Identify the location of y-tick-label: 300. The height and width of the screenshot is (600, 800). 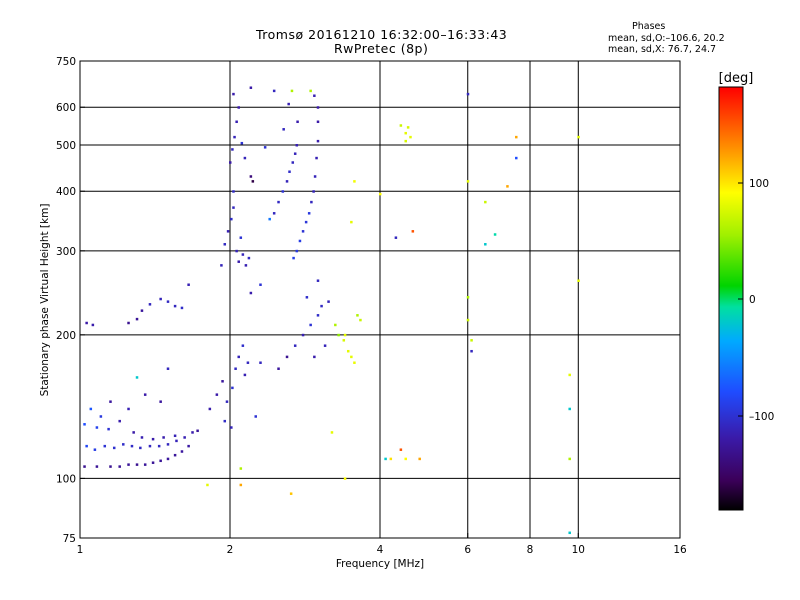
(66, 252).